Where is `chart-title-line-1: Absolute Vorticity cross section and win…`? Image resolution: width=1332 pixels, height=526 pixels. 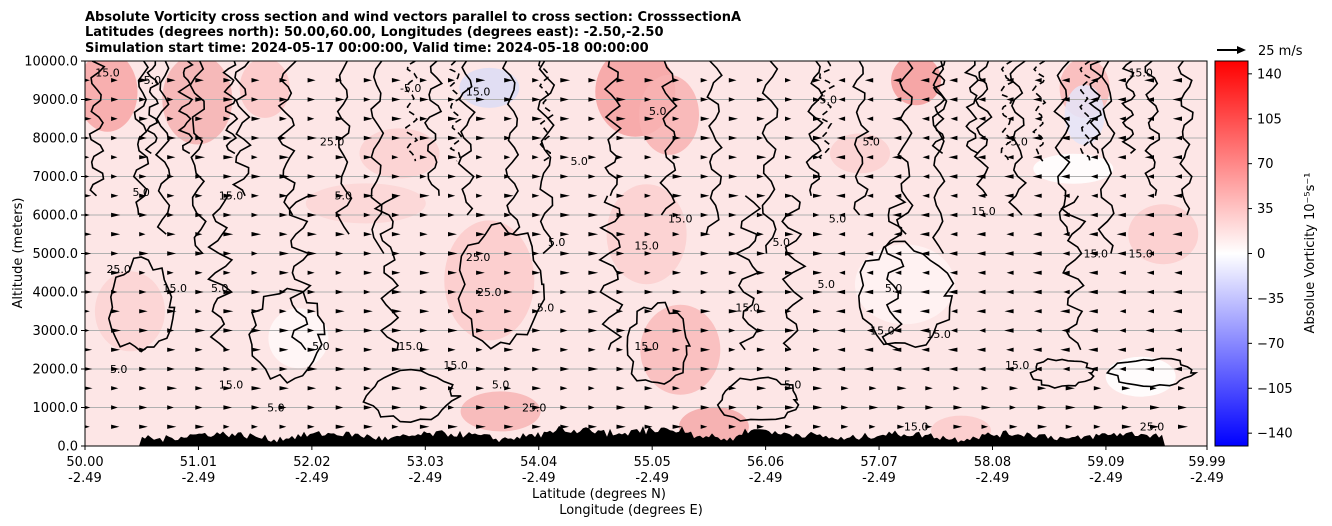 chart-title-line-1: Absolute Vorticity cross section and win… is located at coordinates (413, 17).